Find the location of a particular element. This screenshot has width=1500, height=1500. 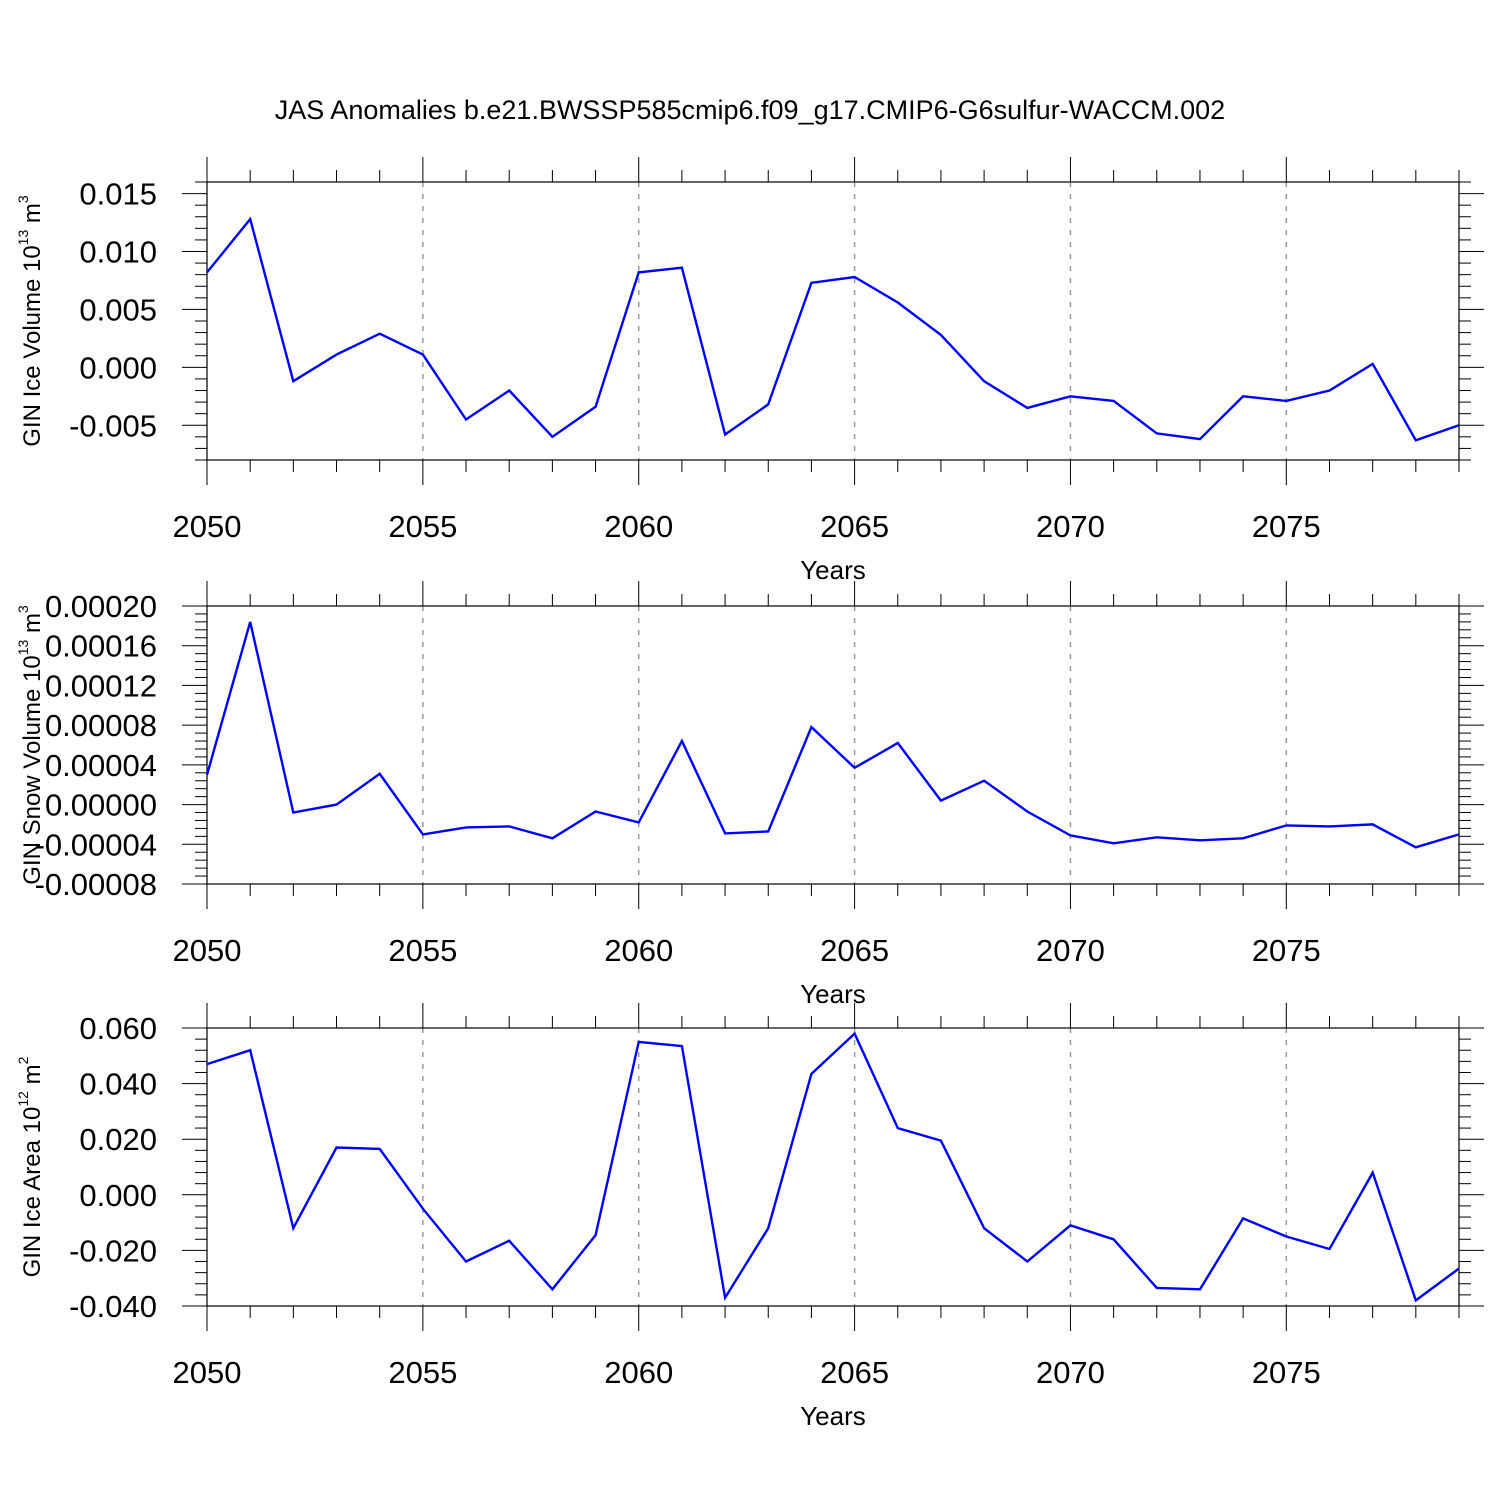

y-tick-label: -0.00008 is located at coordinates (96, 884).